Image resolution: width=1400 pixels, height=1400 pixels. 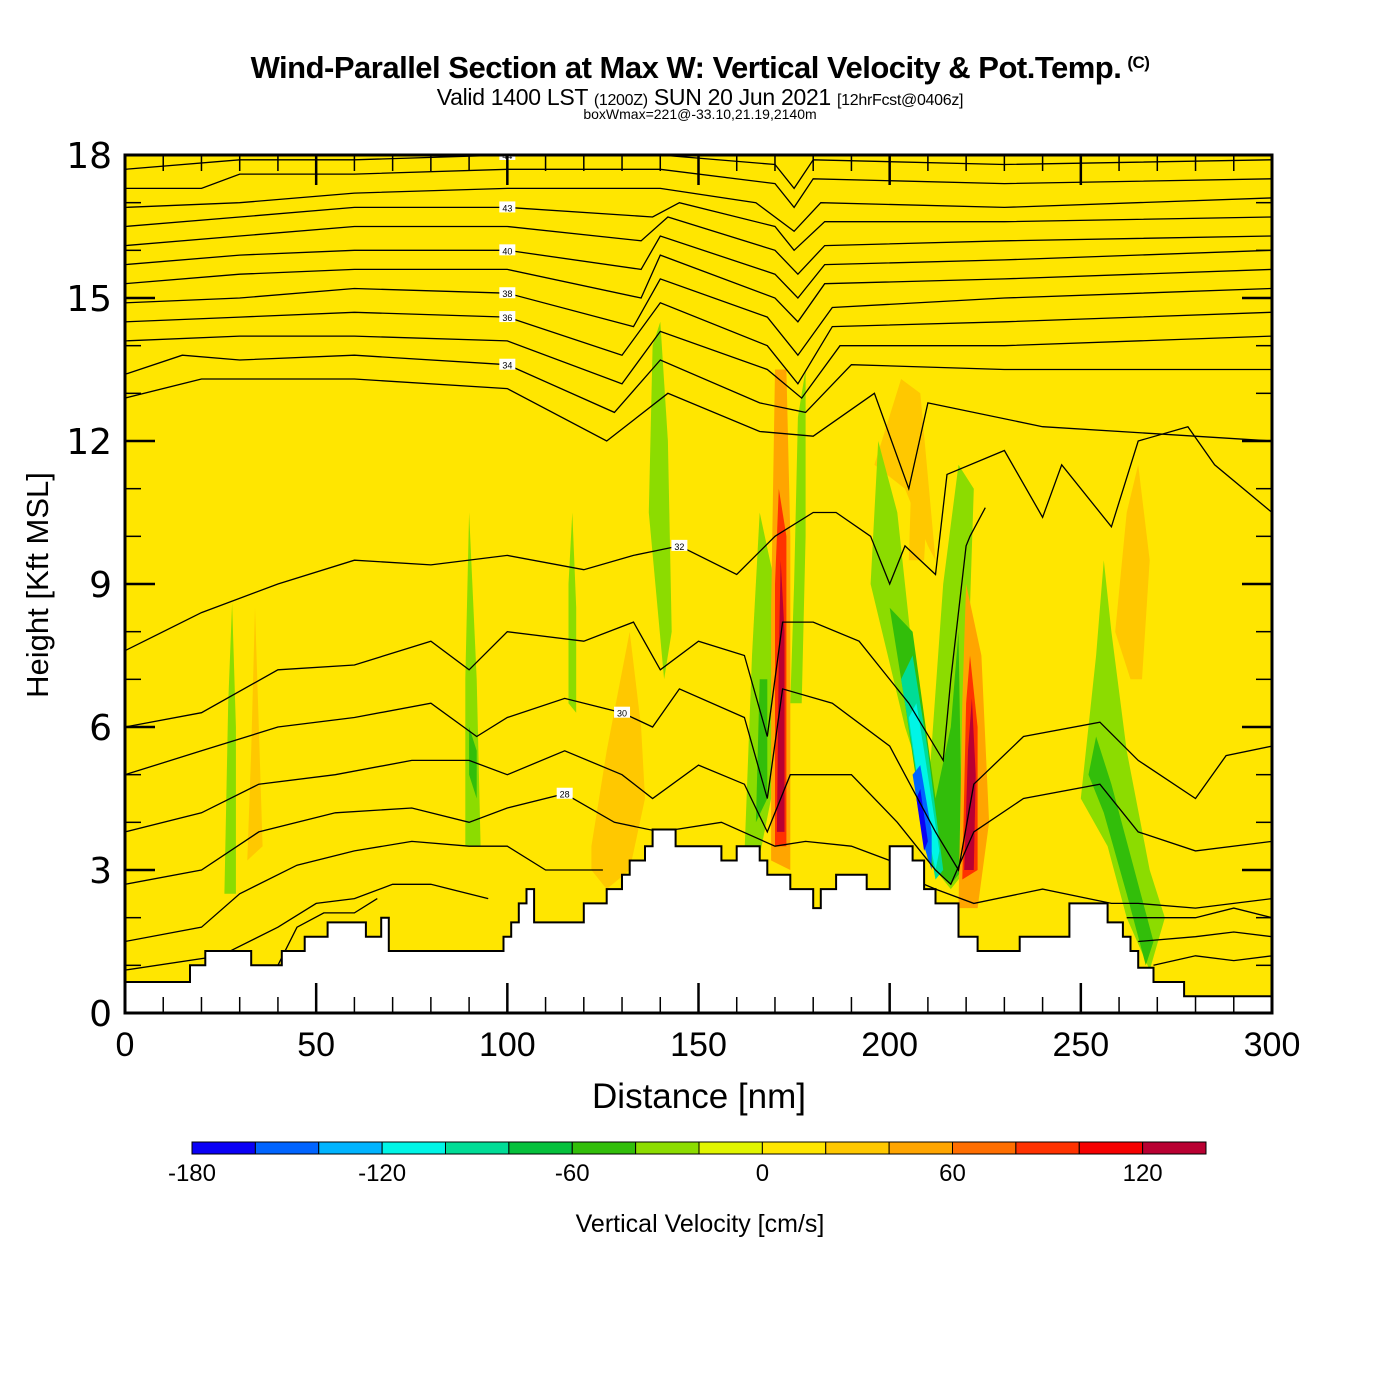 What do you see at coordinates (100, 871) in the screenshot?
I see `y-tick-label: 3` at bounding box center [100, 871].